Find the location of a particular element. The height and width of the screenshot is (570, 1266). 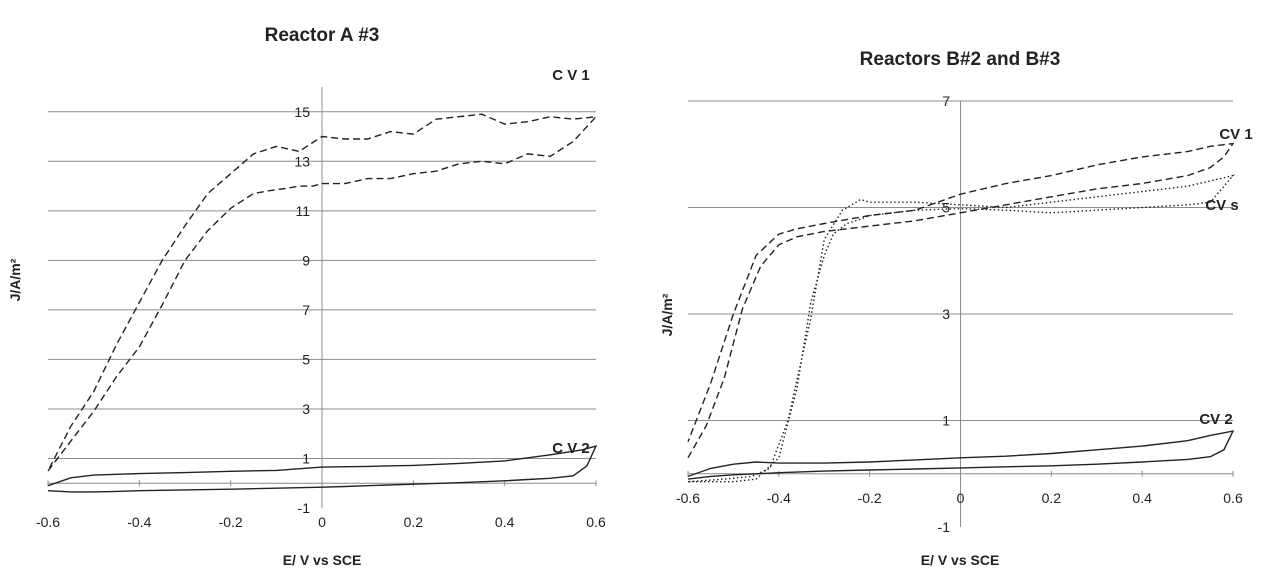

y-tick-label: 13 is located at coordinates (302, 161).